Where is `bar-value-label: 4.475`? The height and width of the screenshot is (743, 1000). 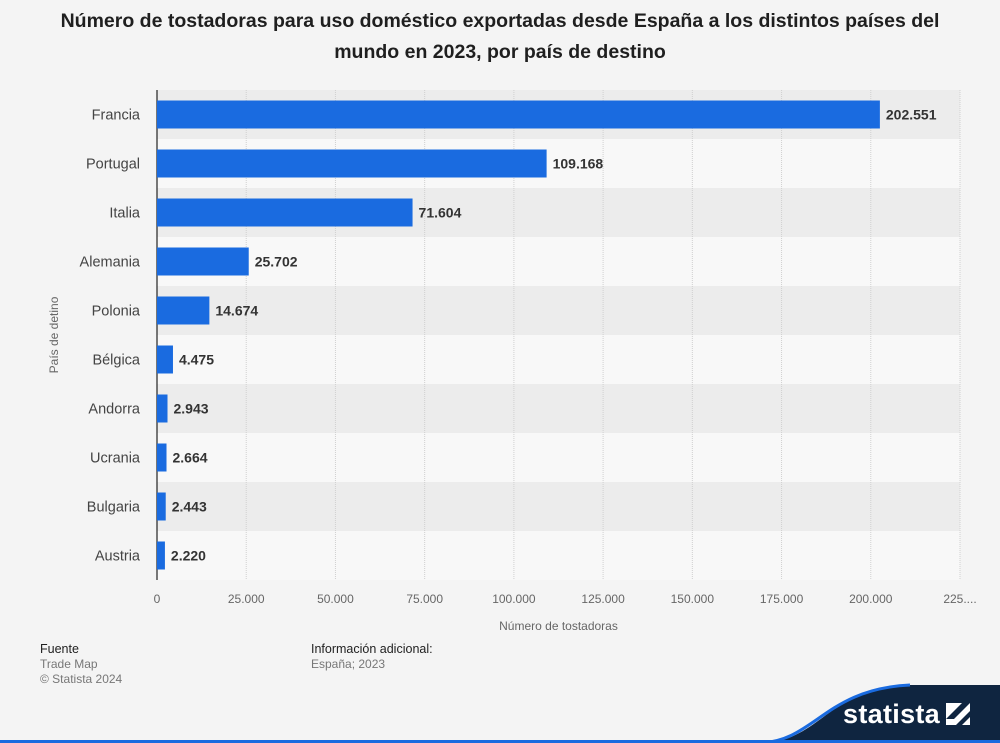
bar-value-label: 4.475 is located at coordinates (196, 360).